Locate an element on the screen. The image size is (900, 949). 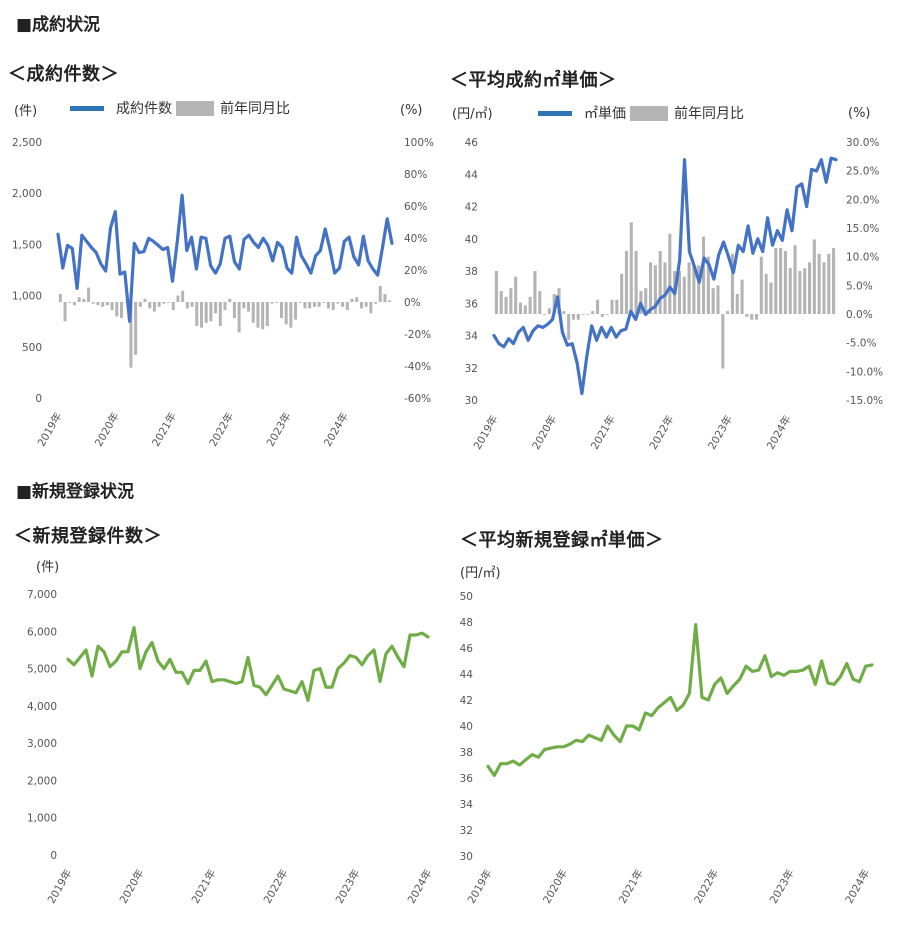
left-unit: (円/㎡) is located at coordinates (480, 573).